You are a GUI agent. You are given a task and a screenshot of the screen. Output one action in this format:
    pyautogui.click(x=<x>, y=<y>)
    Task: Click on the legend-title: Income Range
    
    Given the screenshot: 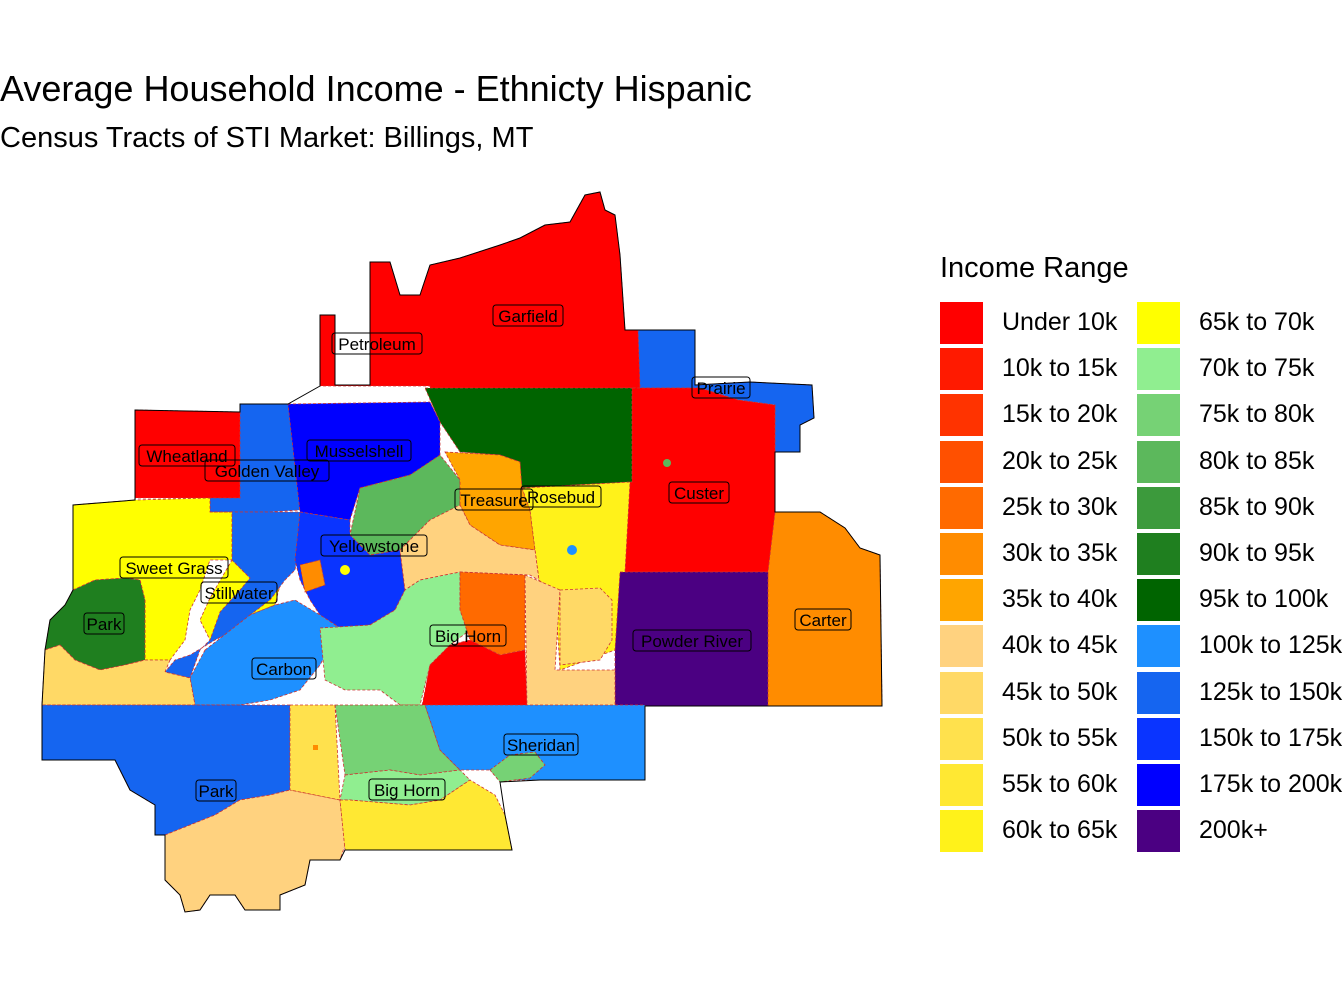 What is the action you would take?
    pyautogui.click(x=1034, y=268)
    